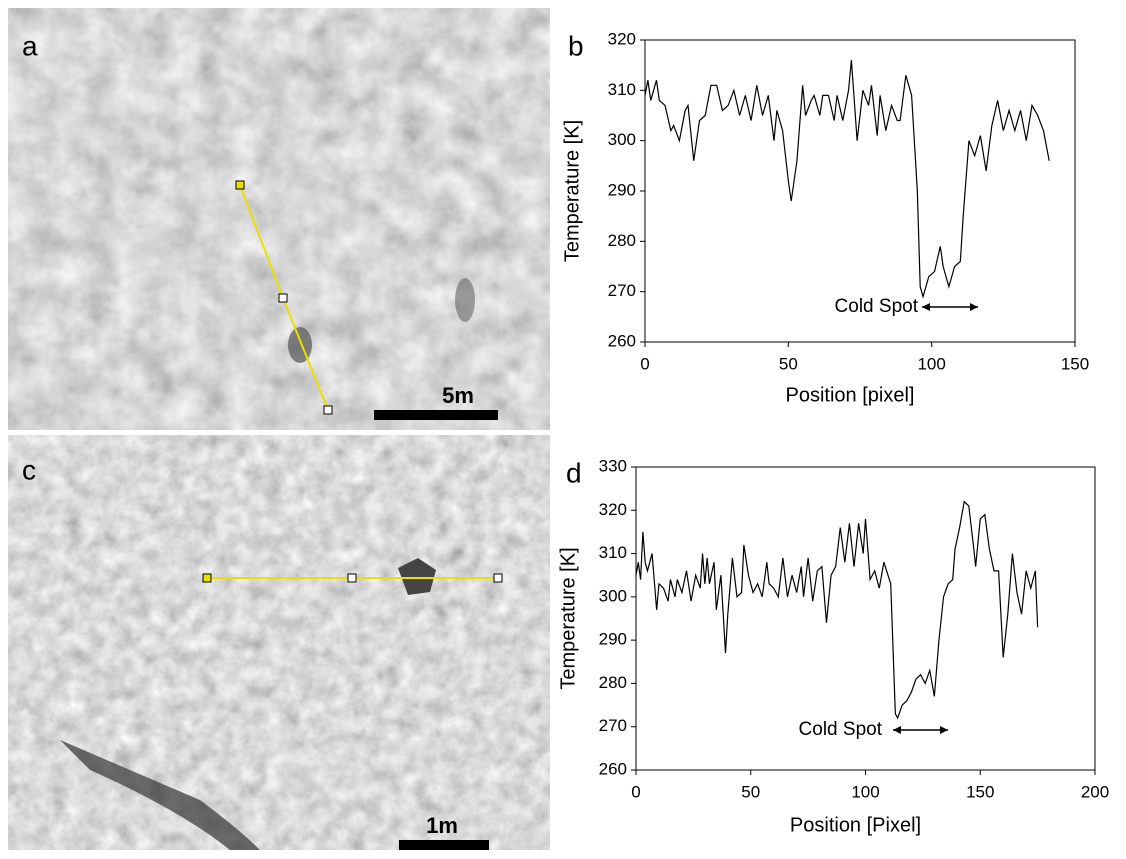 The height and width of the screenshot is (859, 1126). I want to click on crack, so click(160, 795).